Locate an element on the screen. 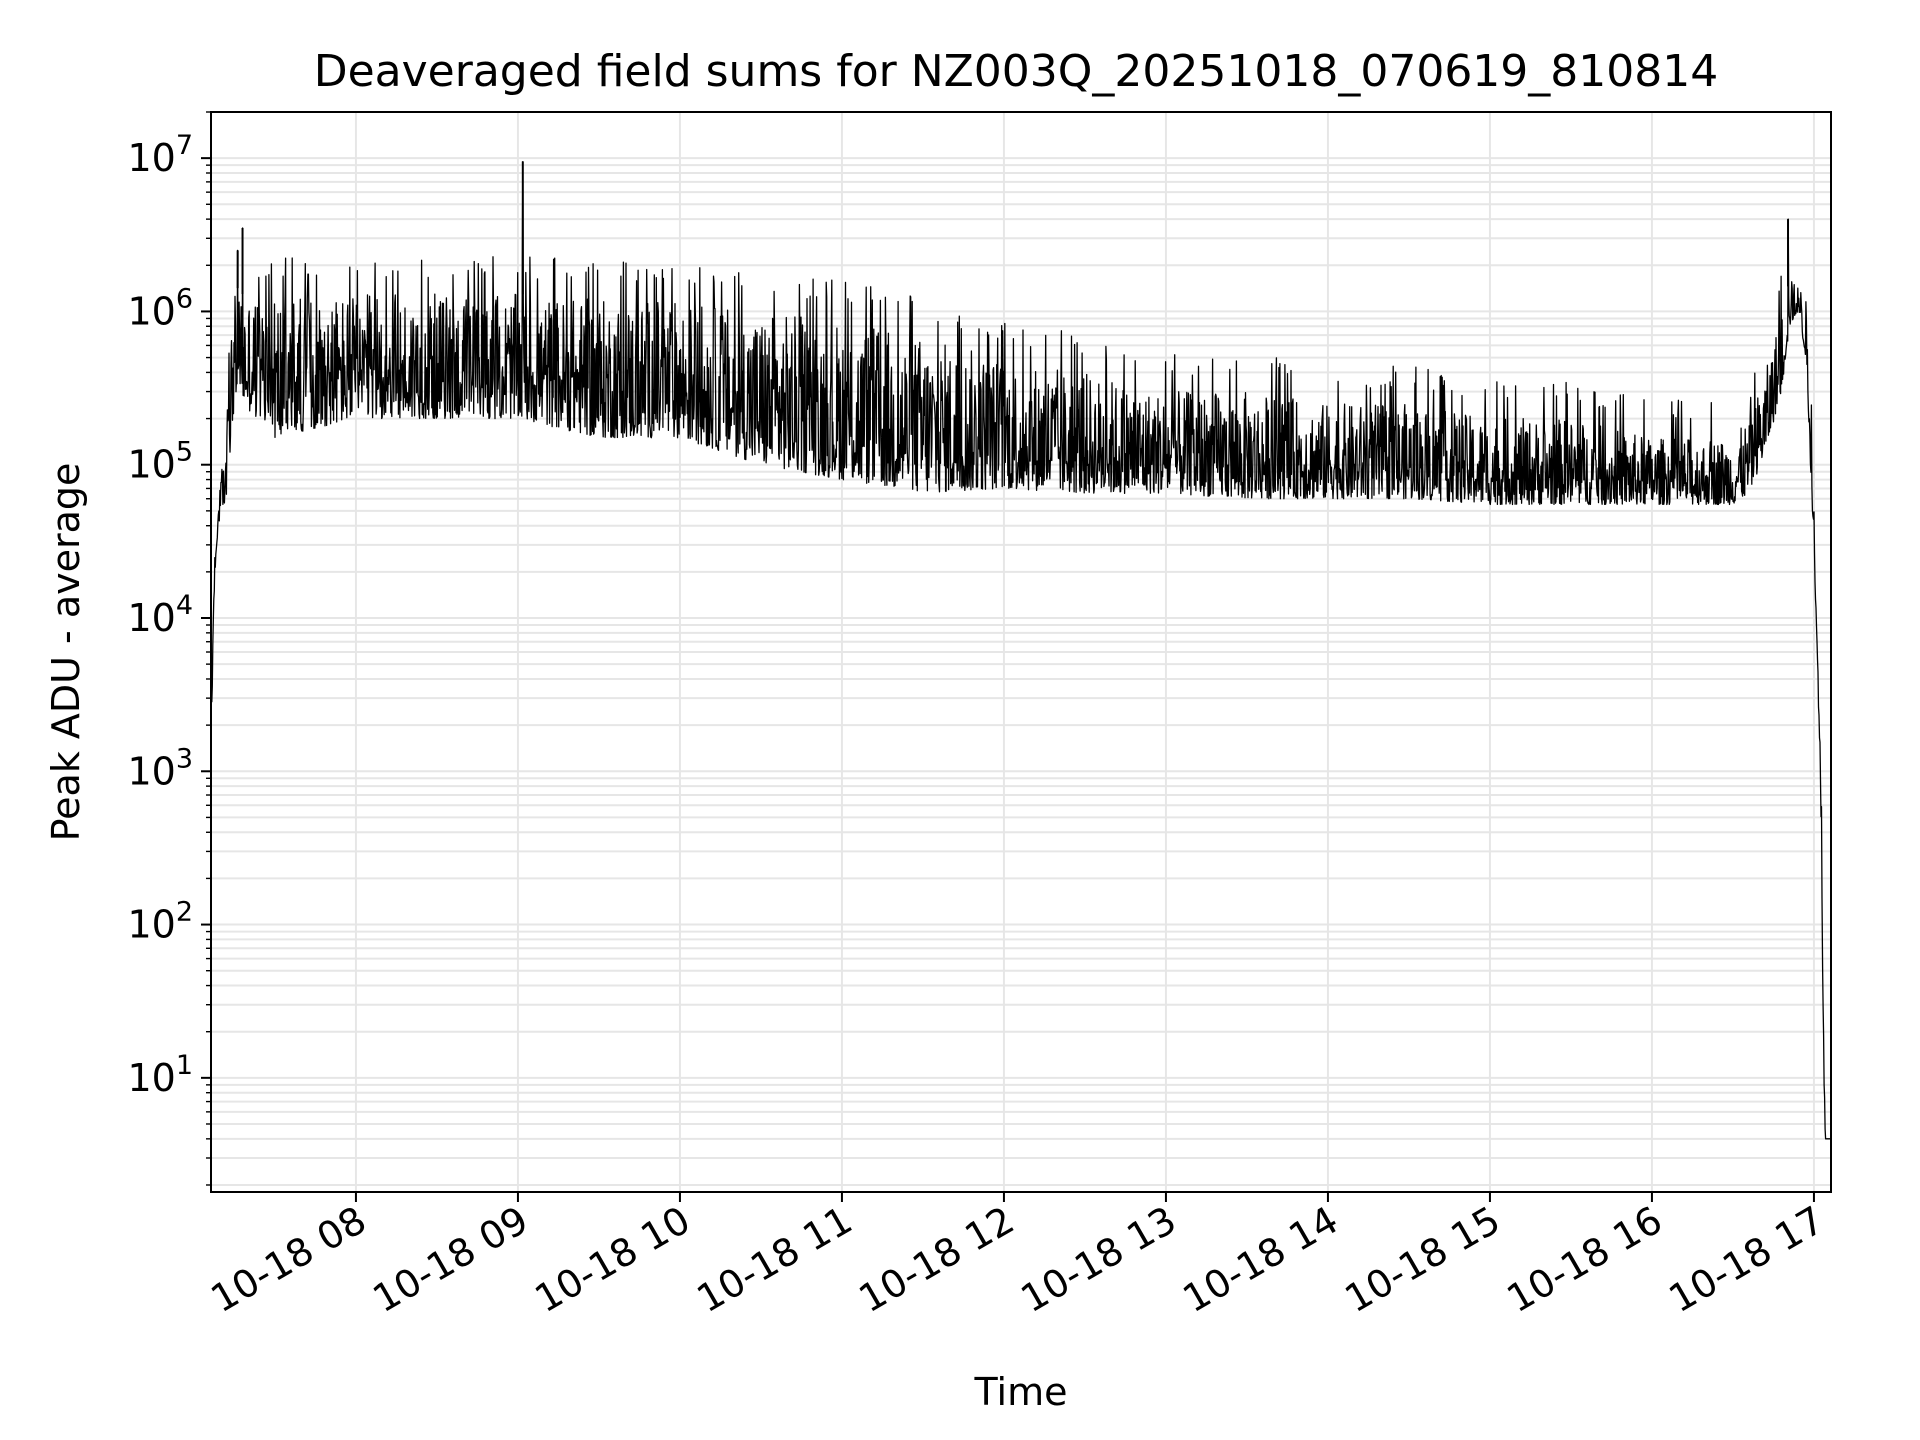 This screenshot has height=1440, width=1920. y-tick-label: 107 is located at coordinates (160, 155).